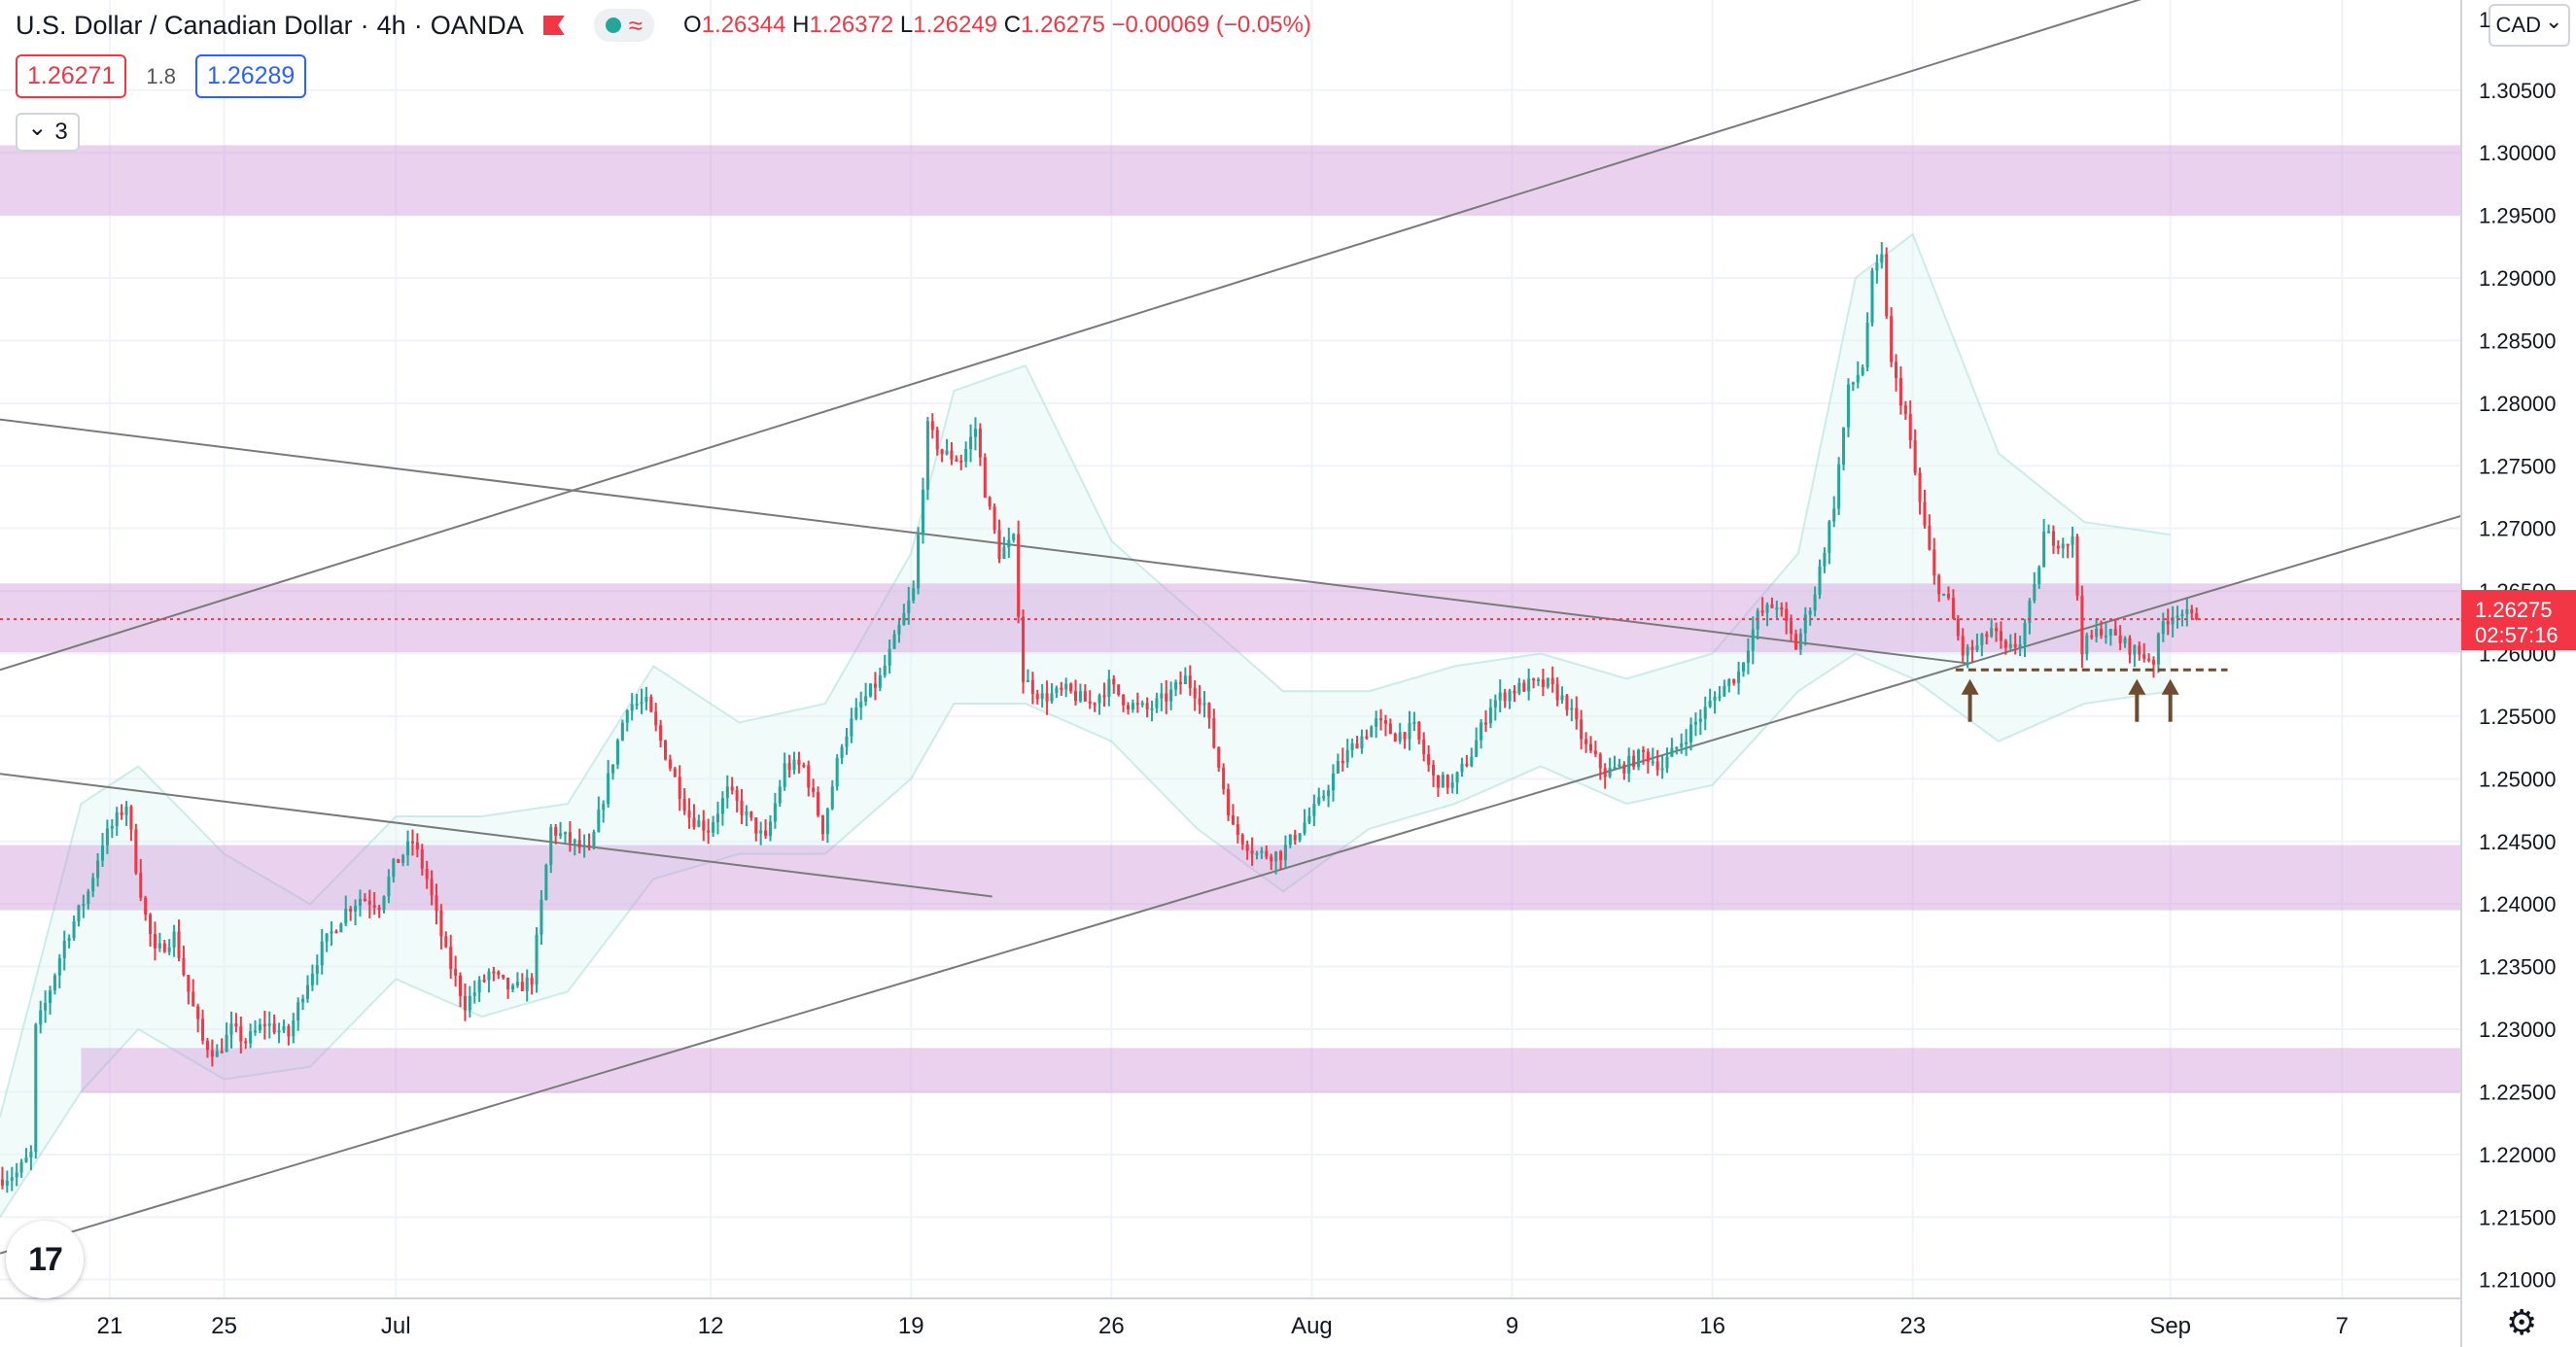 The height and width of the screenshot is (1347, 2576). I want to click on gear-icon: ⚙, so click(2522, 1322).